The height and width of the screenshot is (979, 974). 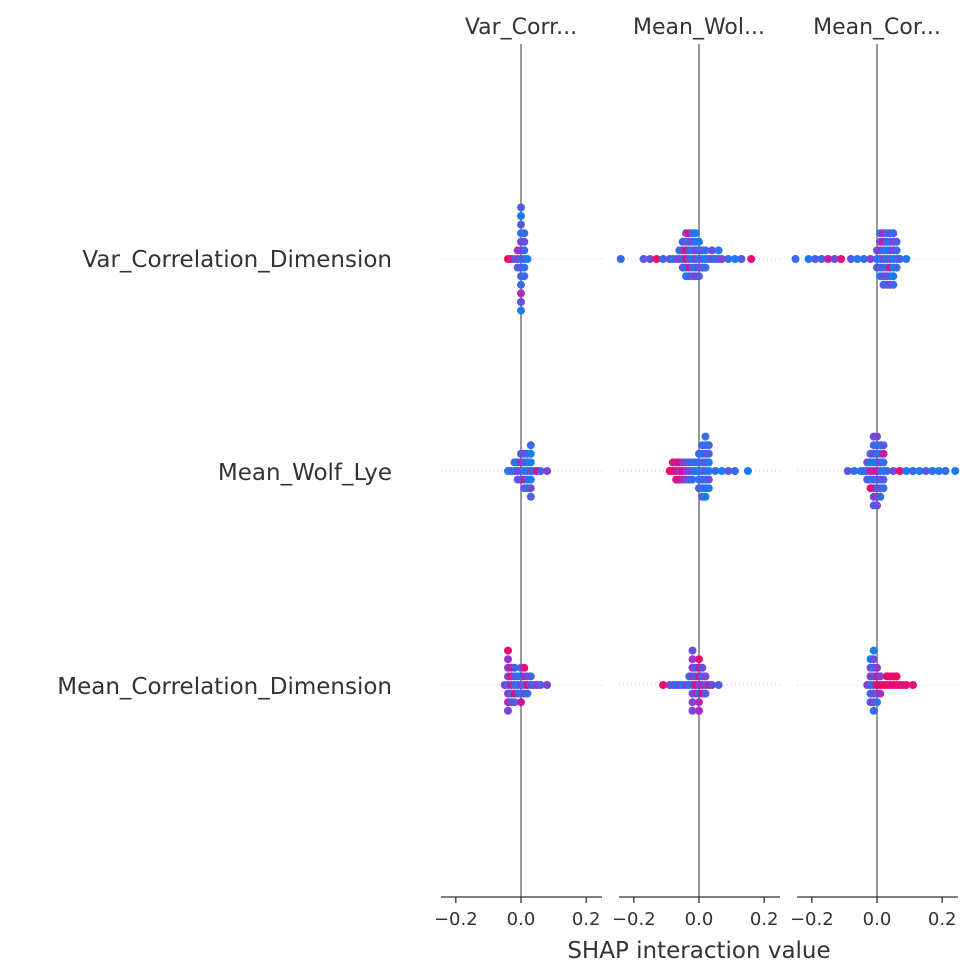 What do you see at coordinates (224, 687) in the screenshot?
I see `row-label-3: Mean_Correlation_Dimension` at bounding box center [224, 687].